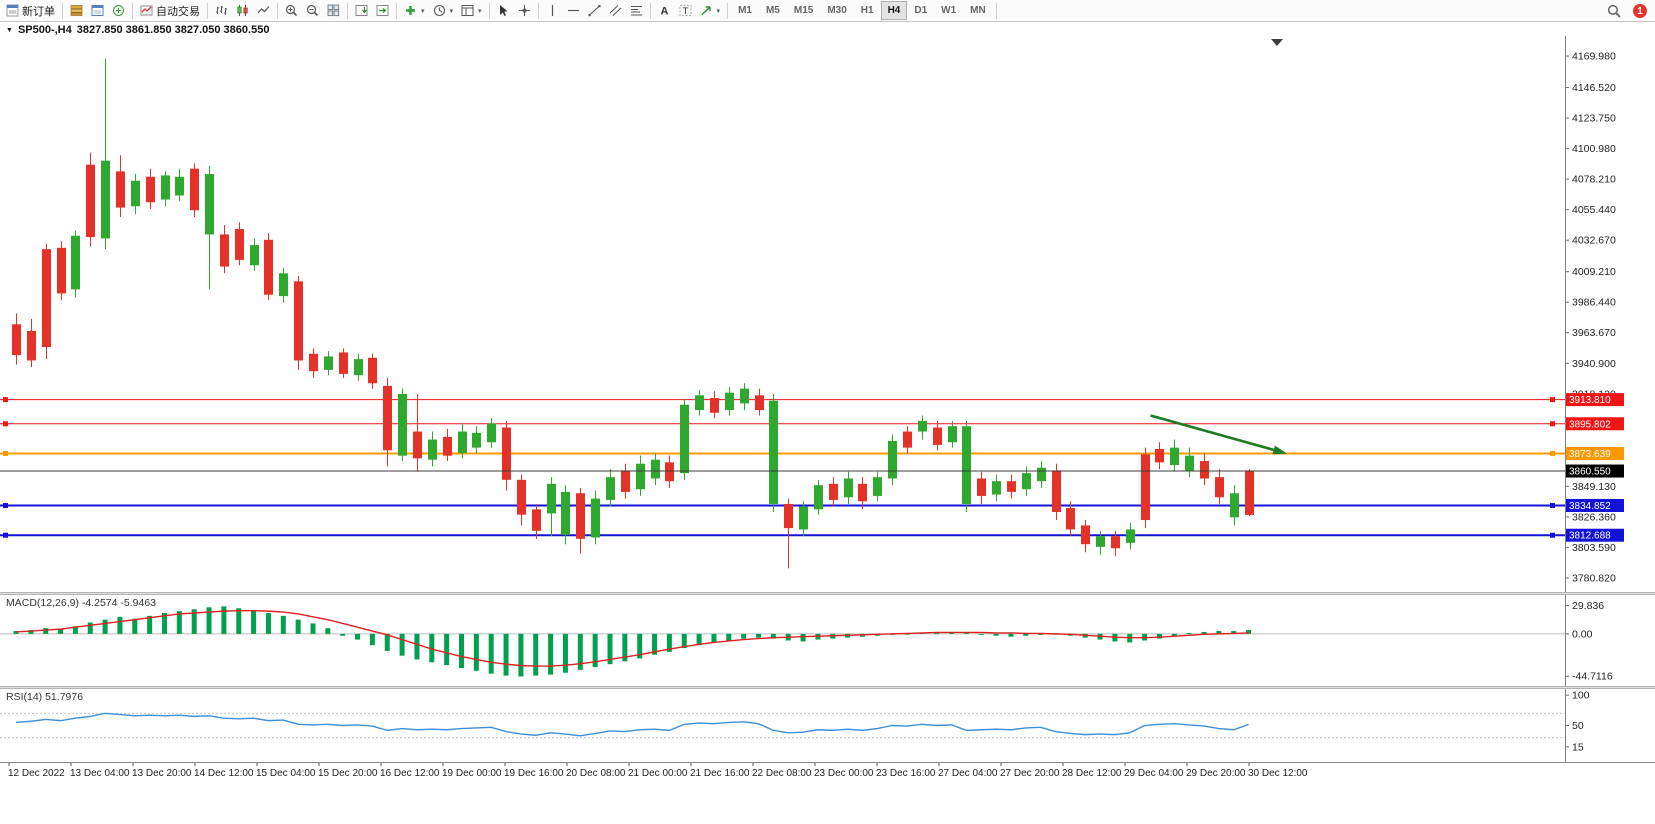  Describe the element at coordinates (361, 10) in the screenshot. I see `auto-scroll-button` at that location.